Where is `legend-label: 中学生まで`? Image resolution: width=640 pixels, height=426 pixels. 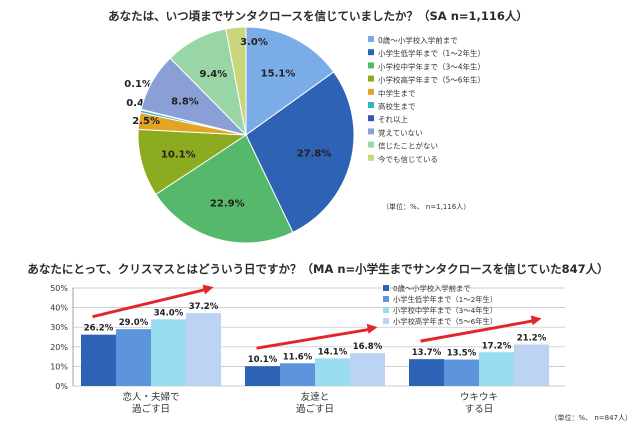
legend-label: 中学生まで is located at coordinates (397, 93).